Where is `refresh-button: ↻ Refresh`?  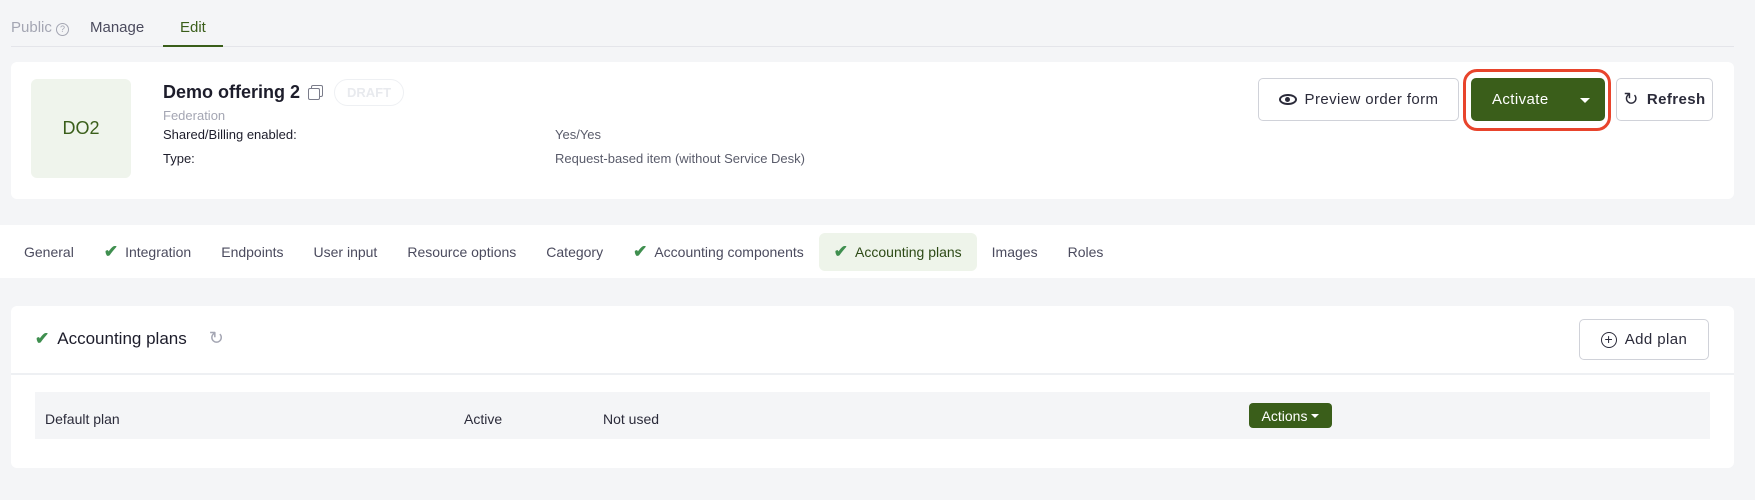 refresh-button: ↻ Refresh is located at coordinates (1664, 99).